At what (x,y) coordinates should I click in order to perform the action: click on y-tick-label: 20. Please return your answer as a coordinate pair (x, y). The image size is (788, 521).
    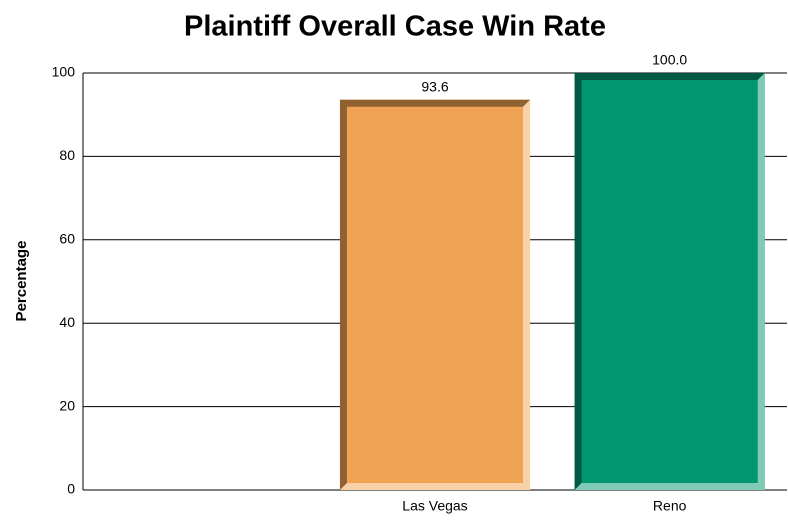
    Looking at the image, I should click on (67, 405).